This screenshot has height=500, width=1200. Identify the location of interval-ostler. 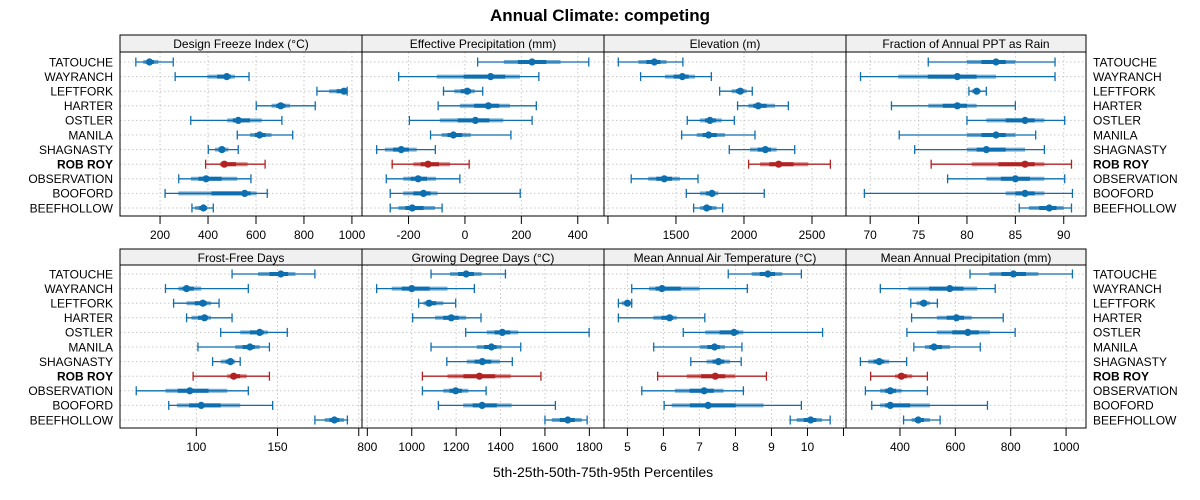
(236, 120).